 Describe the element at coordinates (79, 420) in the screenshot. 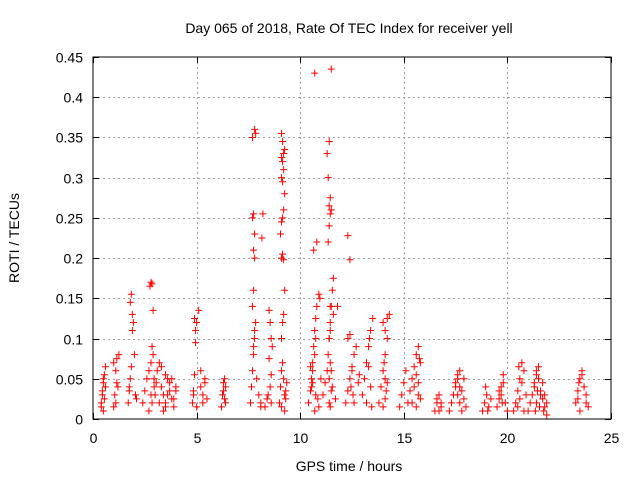

I see `y-tick-label: 0` at that location.